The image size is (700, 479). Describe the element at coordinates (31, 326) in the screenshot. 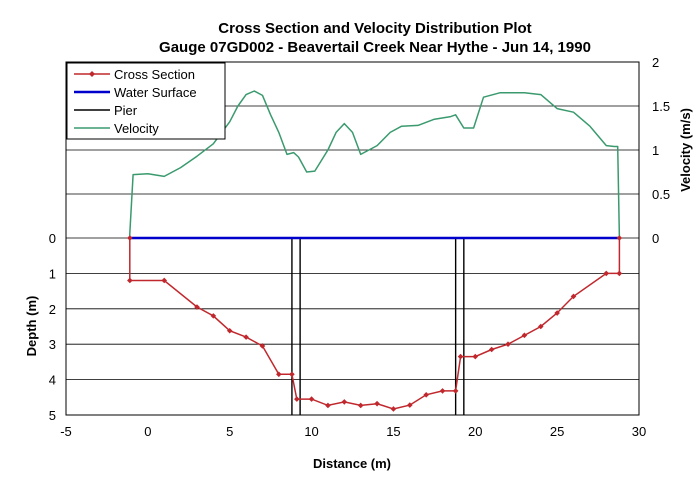

I see `depth-axis-label: Depth (m)` at that location.